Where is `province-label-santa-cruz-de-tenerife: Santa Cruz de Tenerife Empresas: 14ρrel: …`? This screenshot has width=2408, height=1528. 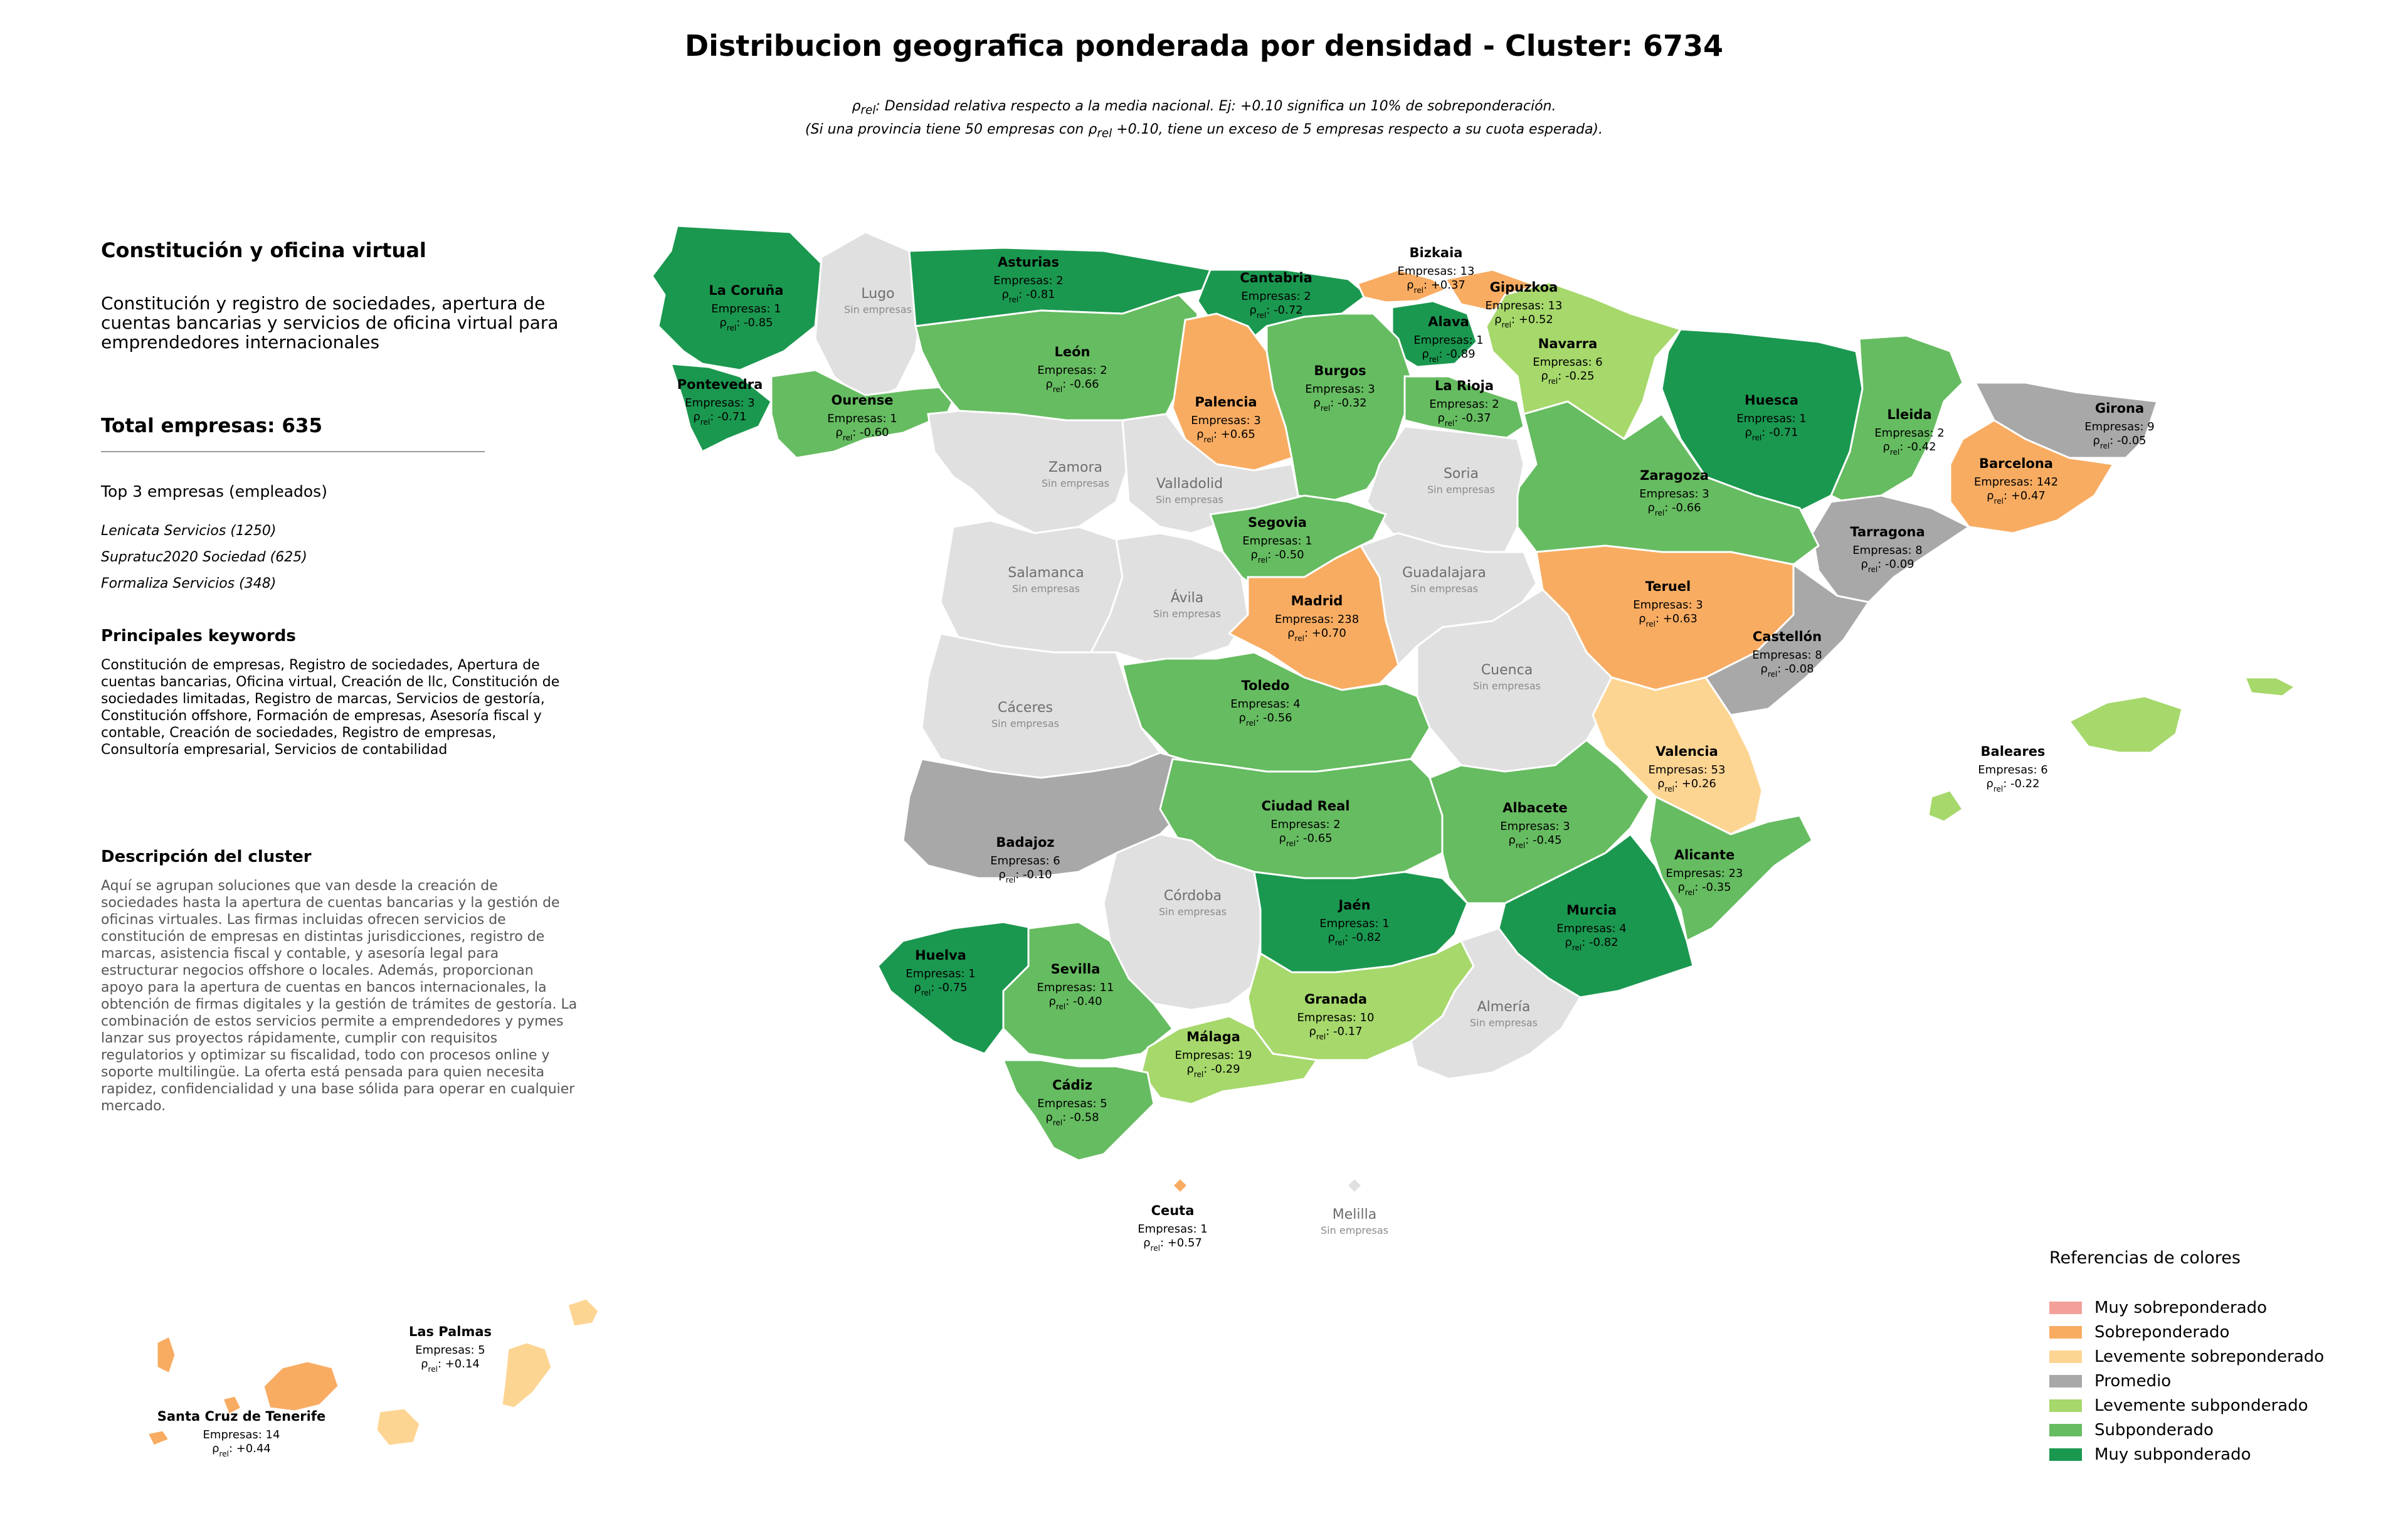 province-label-santa-cruz-de-tenerife: Santa Cruz de Tenerife Empresas: 14ρrel: … is located at coordinates (242, 1433).